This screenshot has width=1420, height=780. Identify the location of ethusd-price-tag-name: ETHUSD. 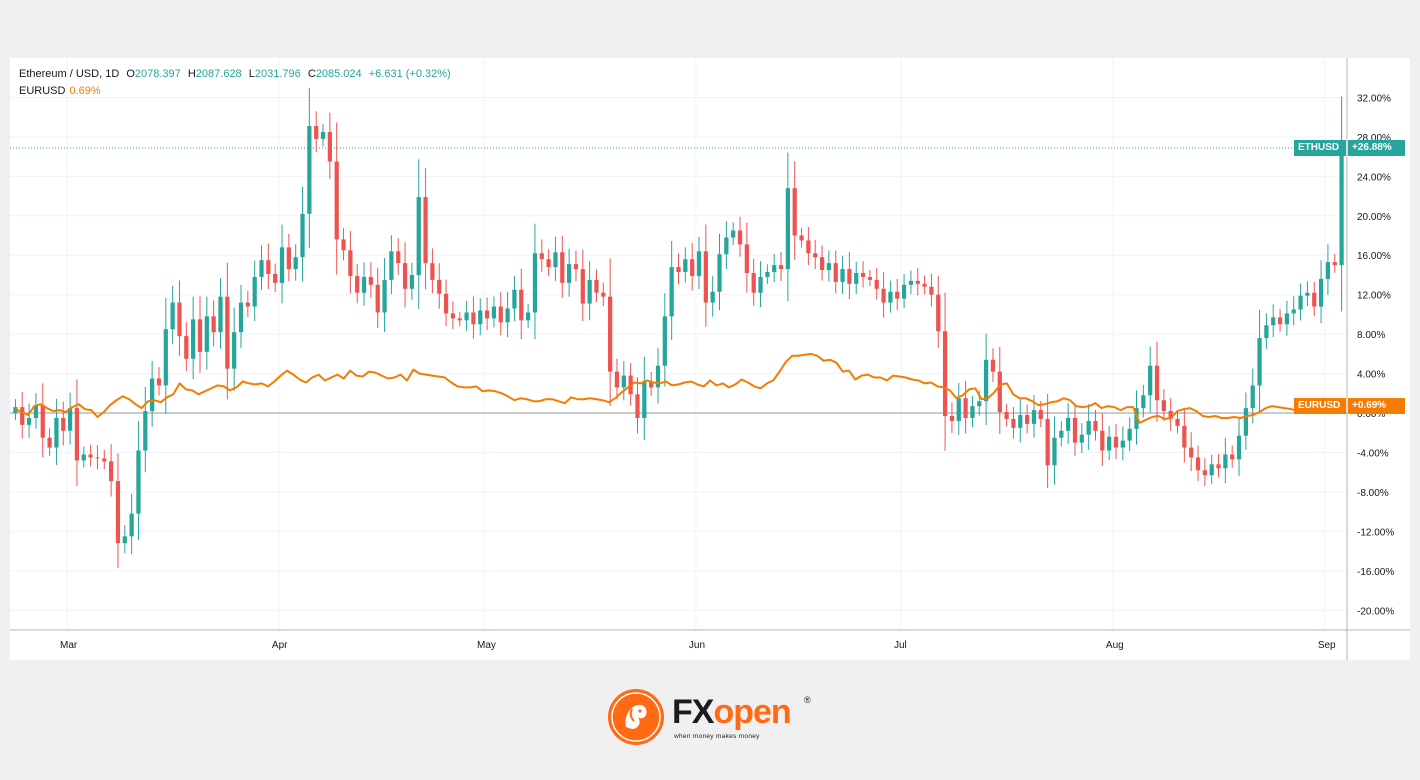
(1320, 147).